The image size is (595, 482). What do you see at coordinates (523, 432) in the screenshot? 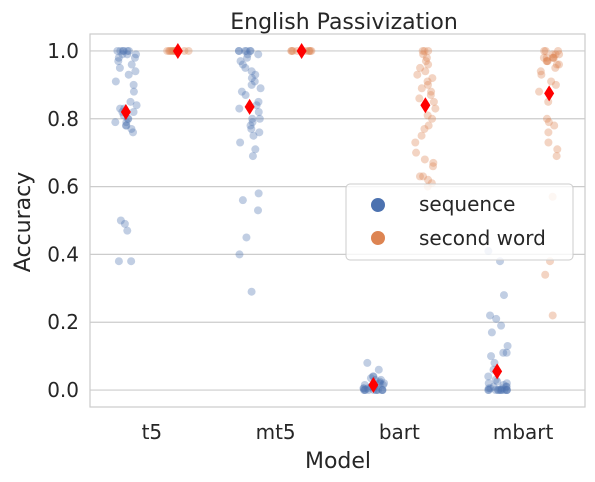
I see `x-tick-label-mbart: mbart` at bounding box center [523, 432].